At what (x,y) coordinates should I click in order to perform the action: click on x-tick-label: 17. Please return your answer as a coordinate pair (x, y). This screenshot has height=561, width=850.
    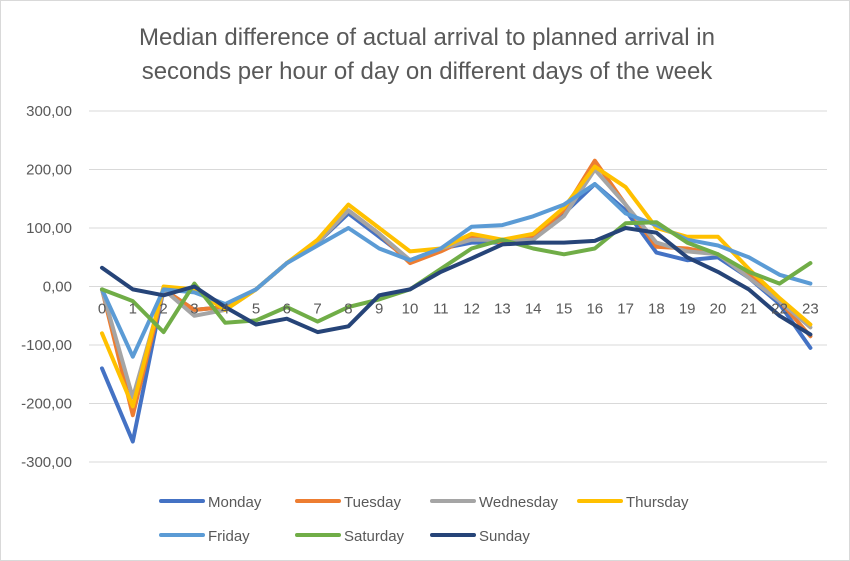
    Looking at the image, I should click on (625, 309).